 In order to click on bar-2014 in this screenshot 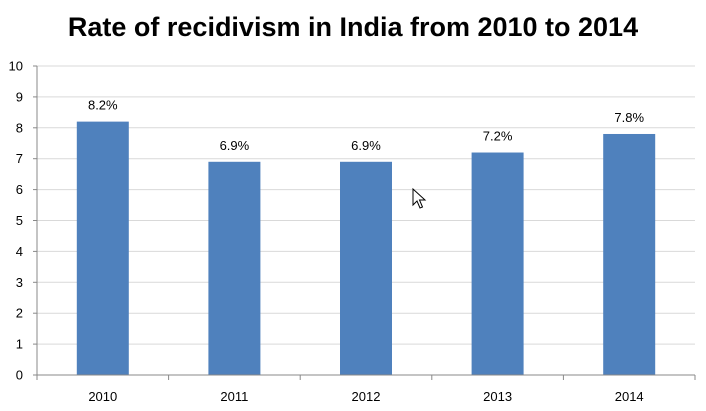, I will do `click(629, 254)`.